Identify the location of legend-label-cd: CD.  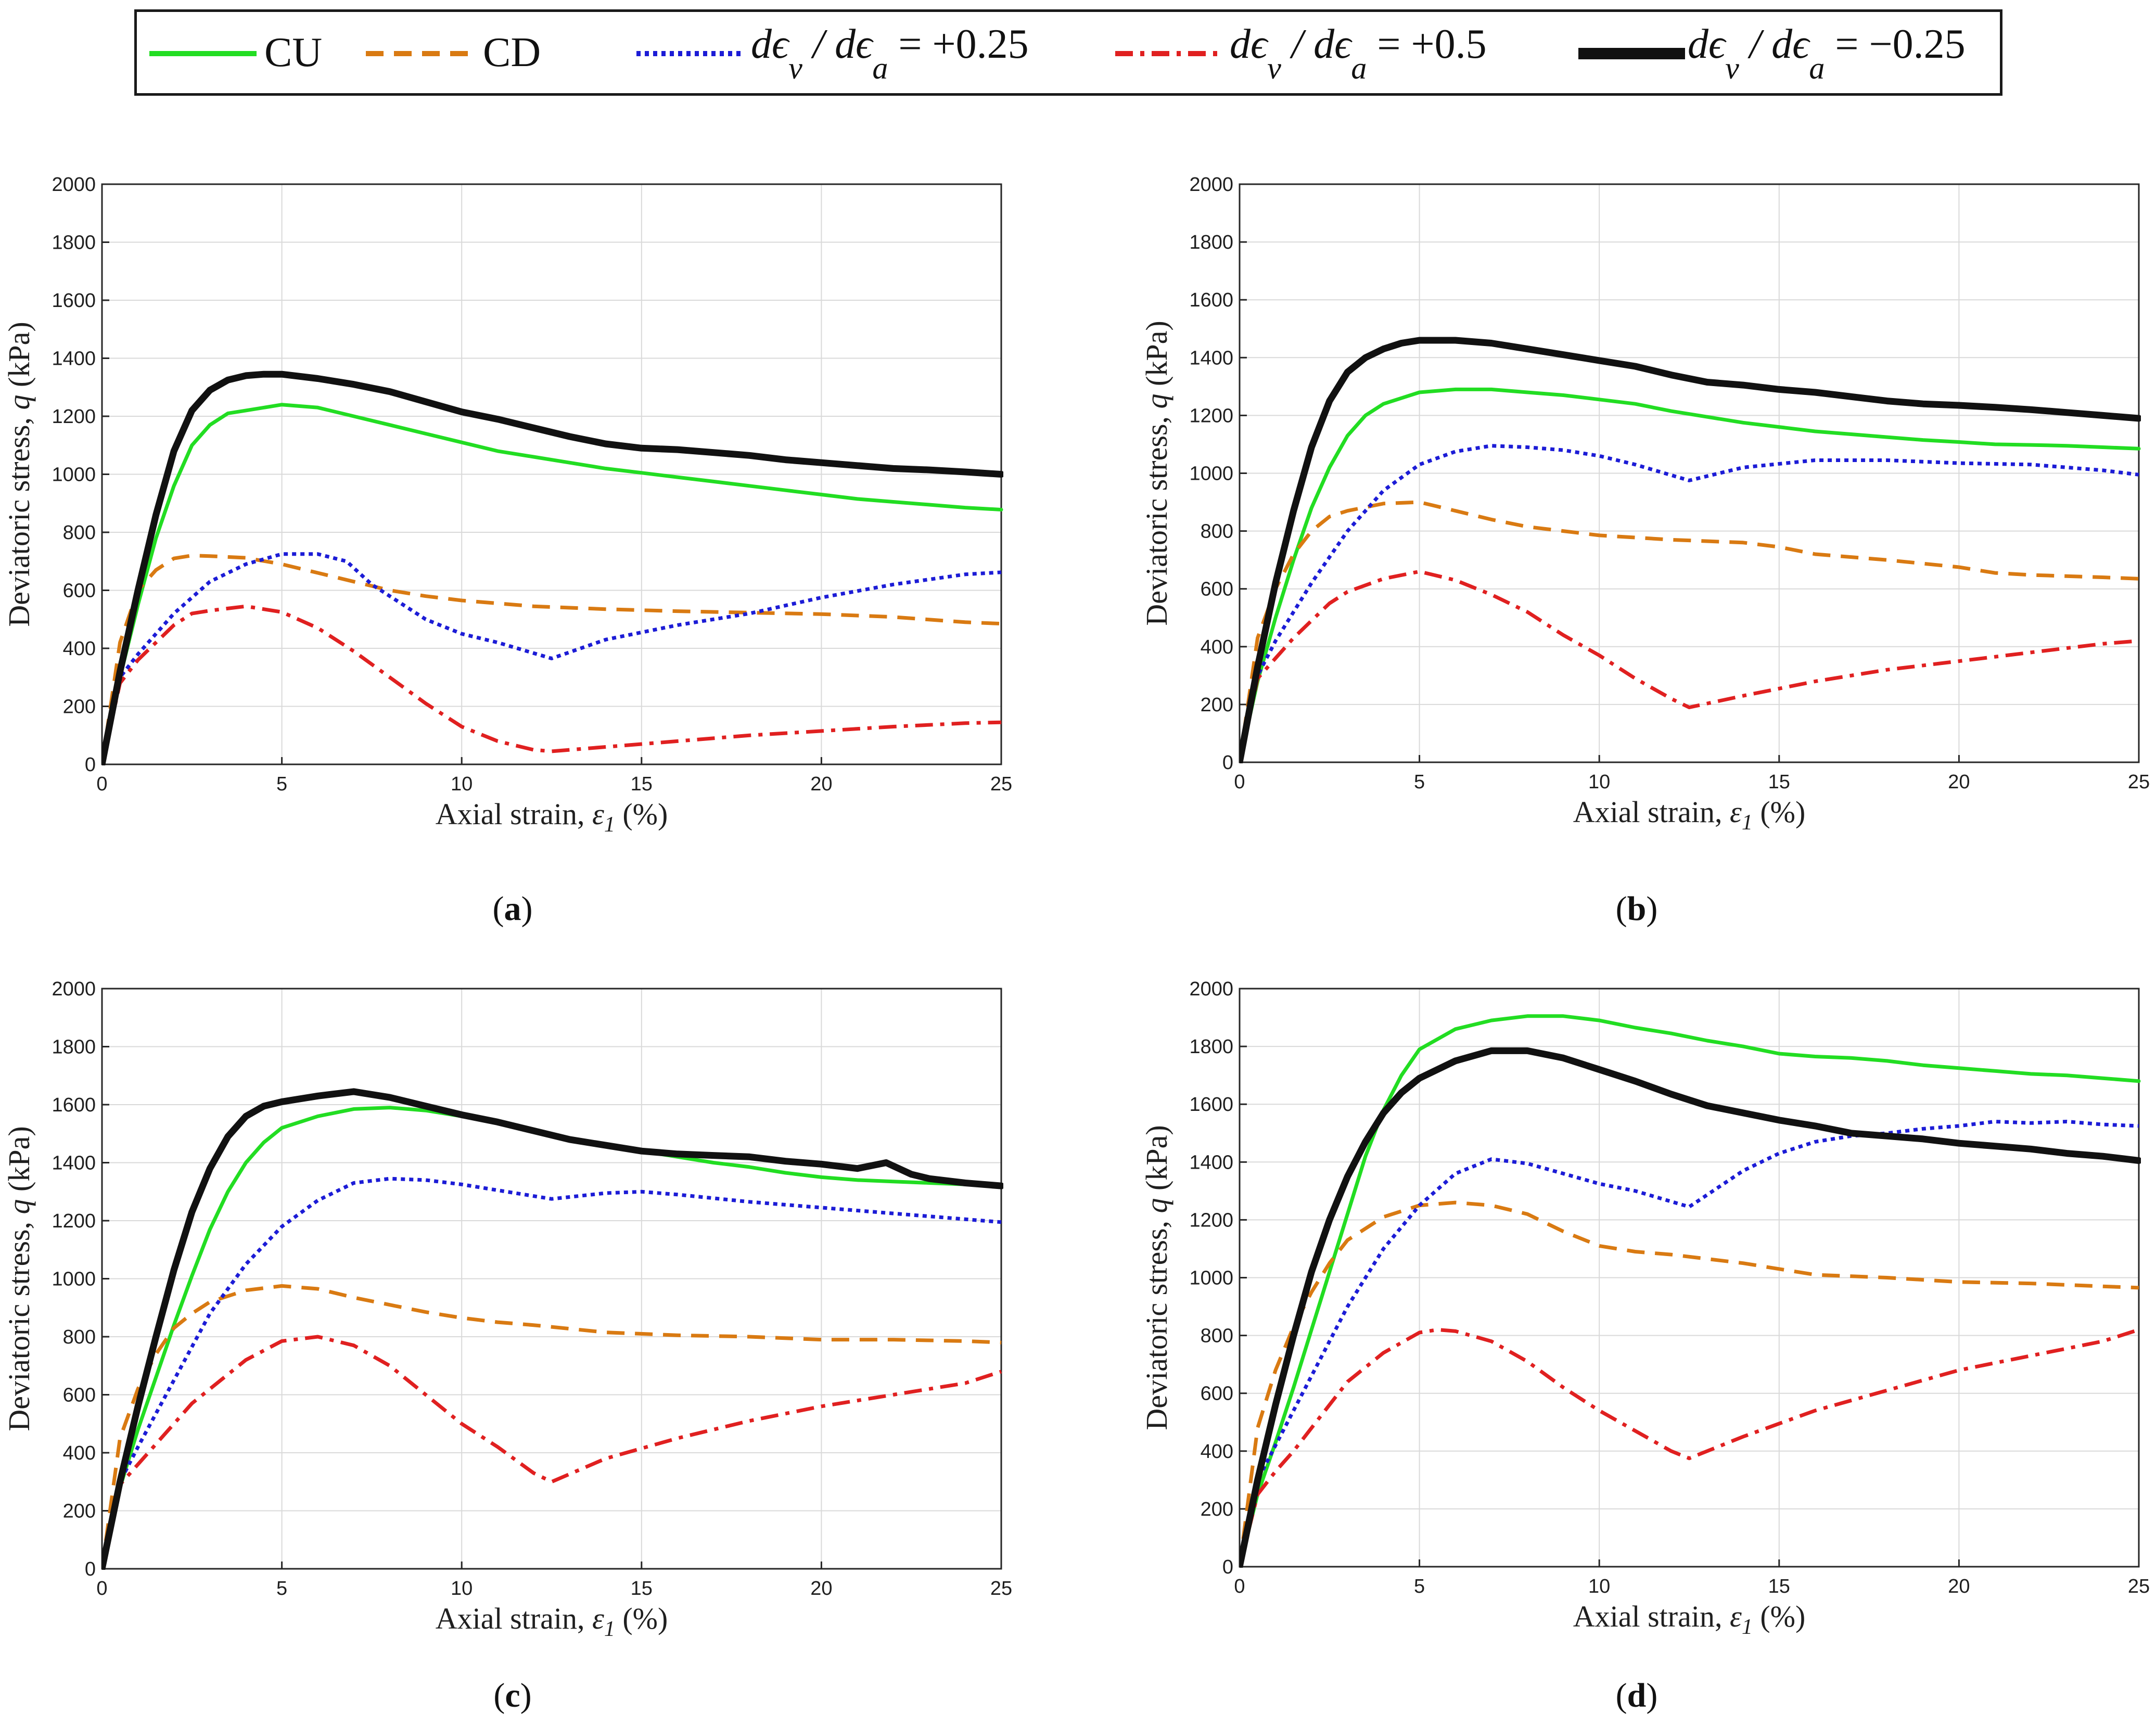
(512, 52).